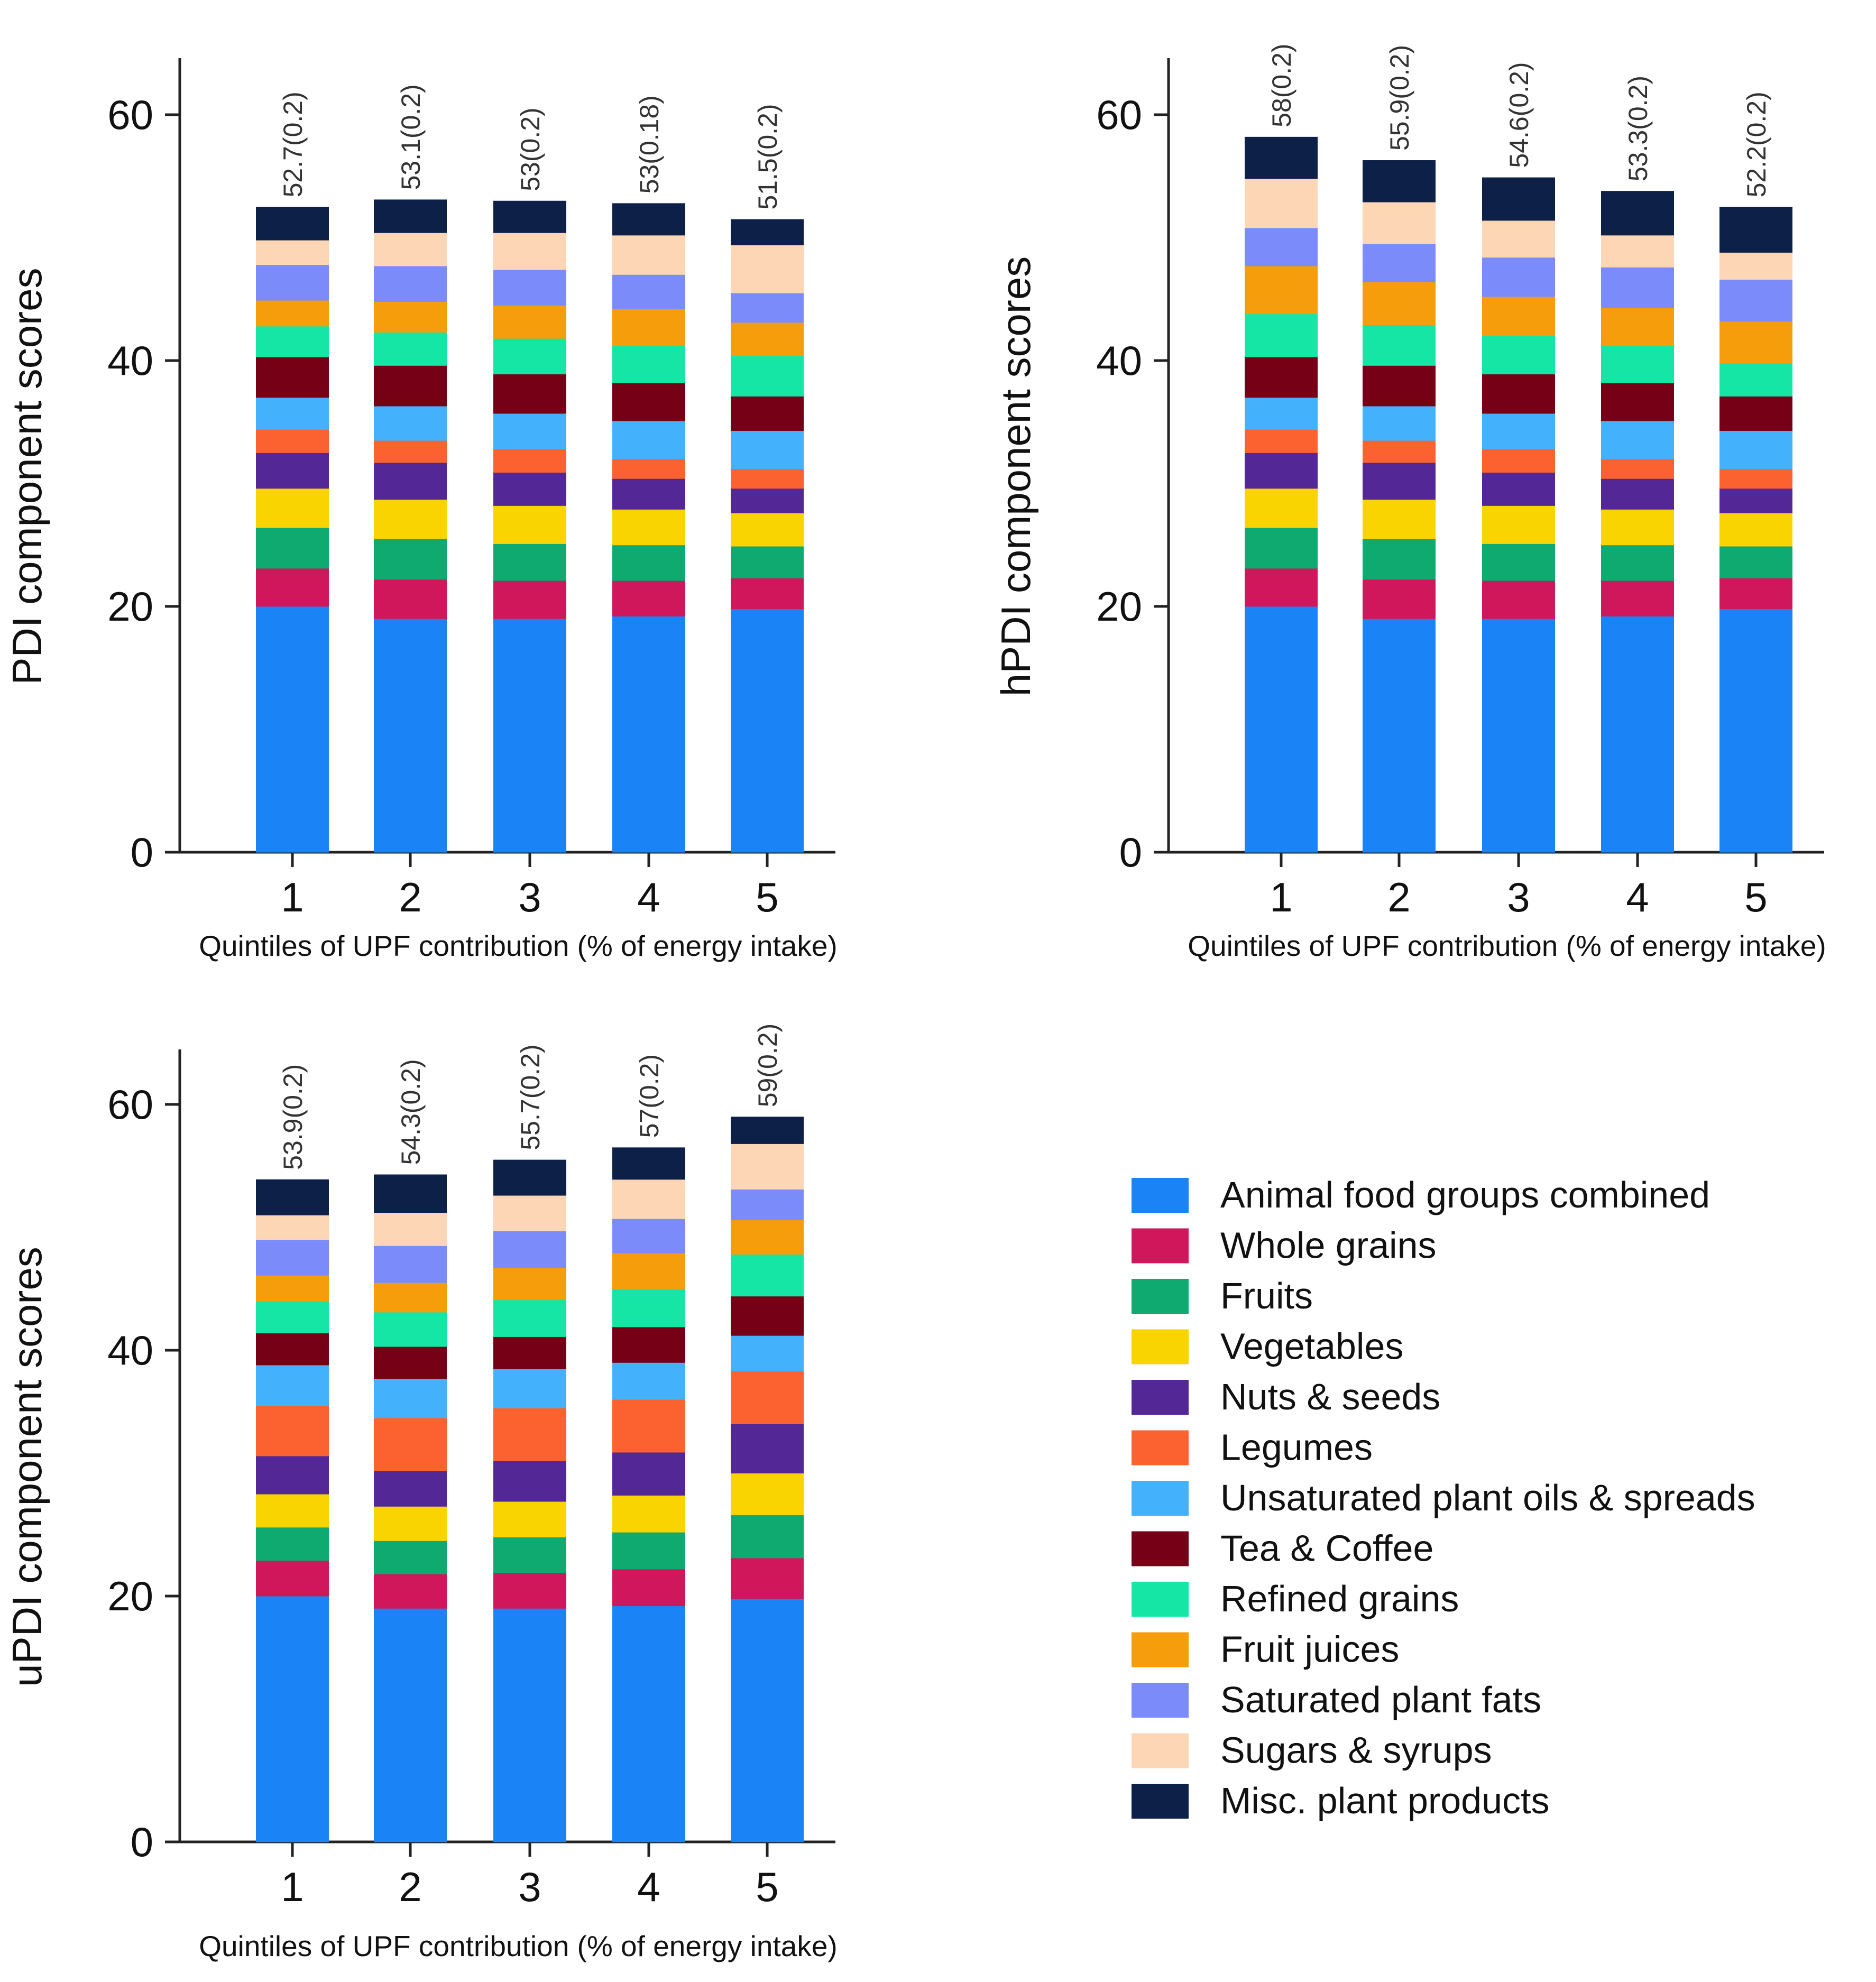  I want to click on y-tick-label: 0, so click(142, 852).